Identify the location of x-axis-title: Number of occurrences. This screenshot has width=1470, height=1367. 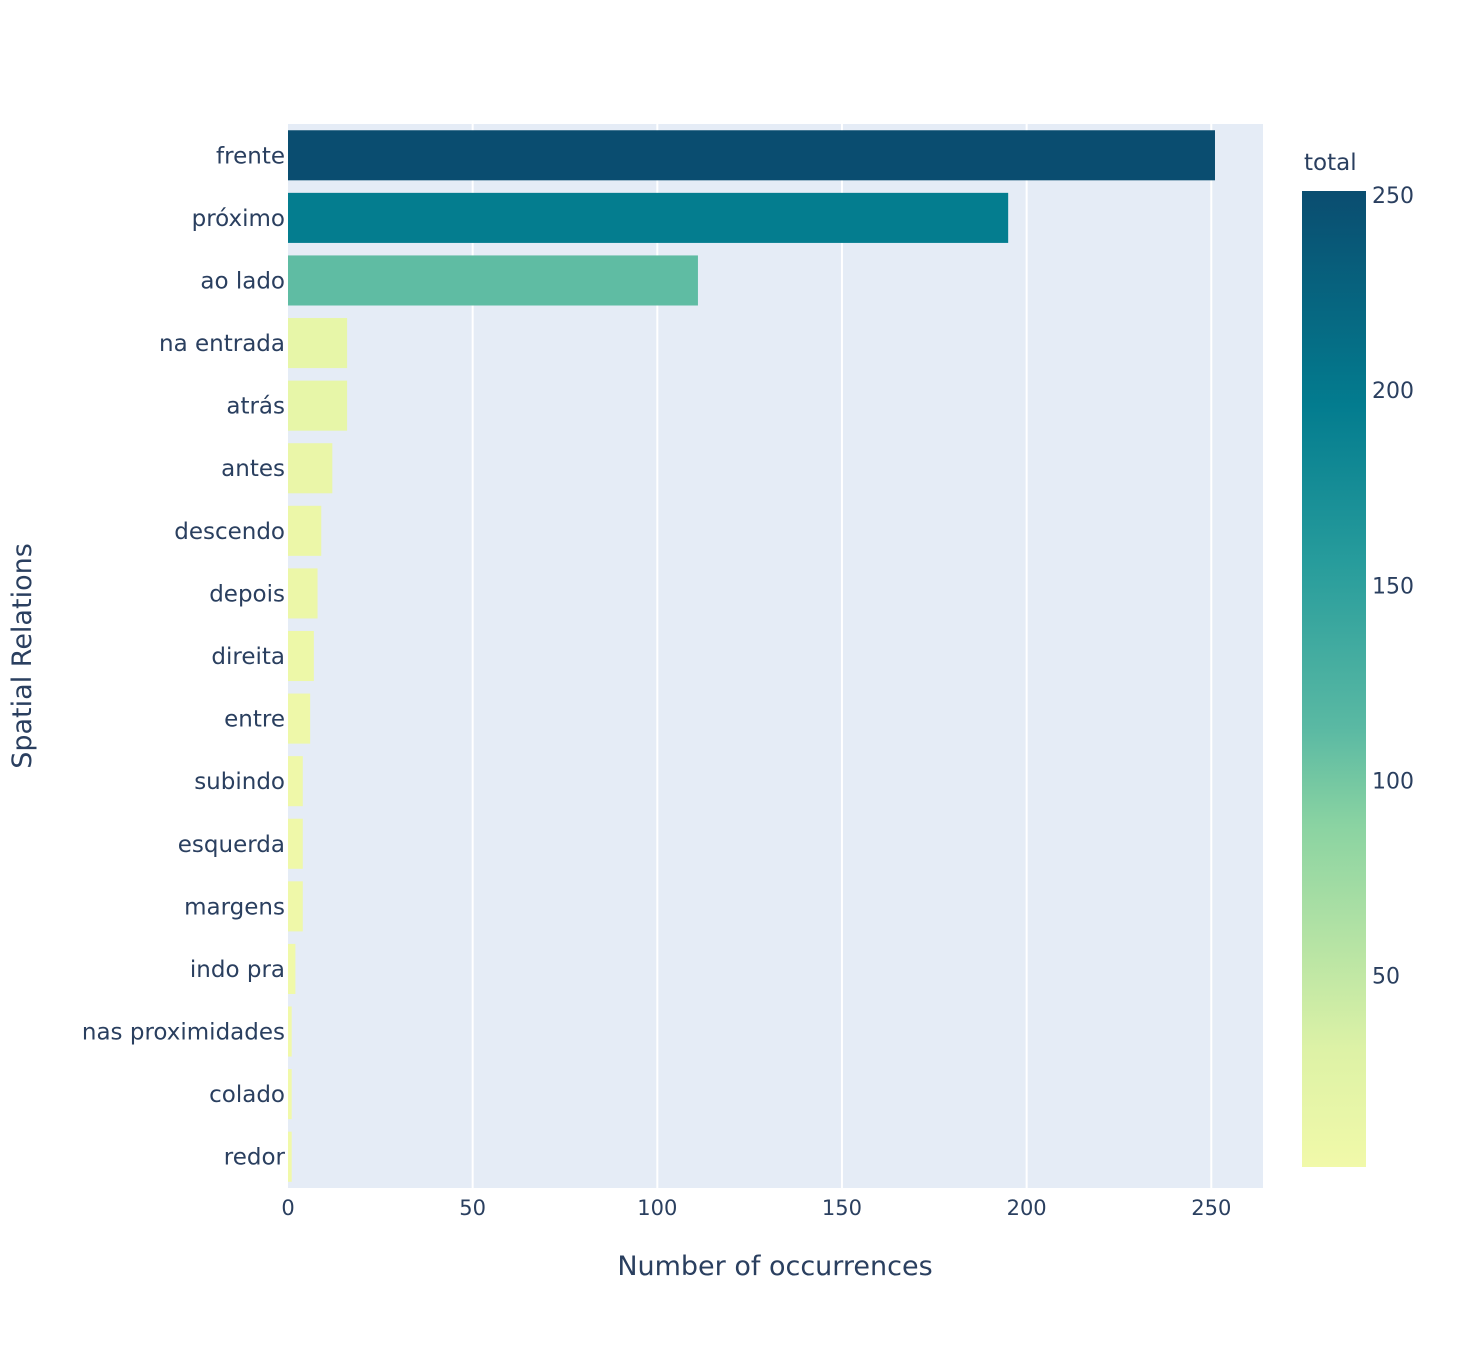
(774, 1266).